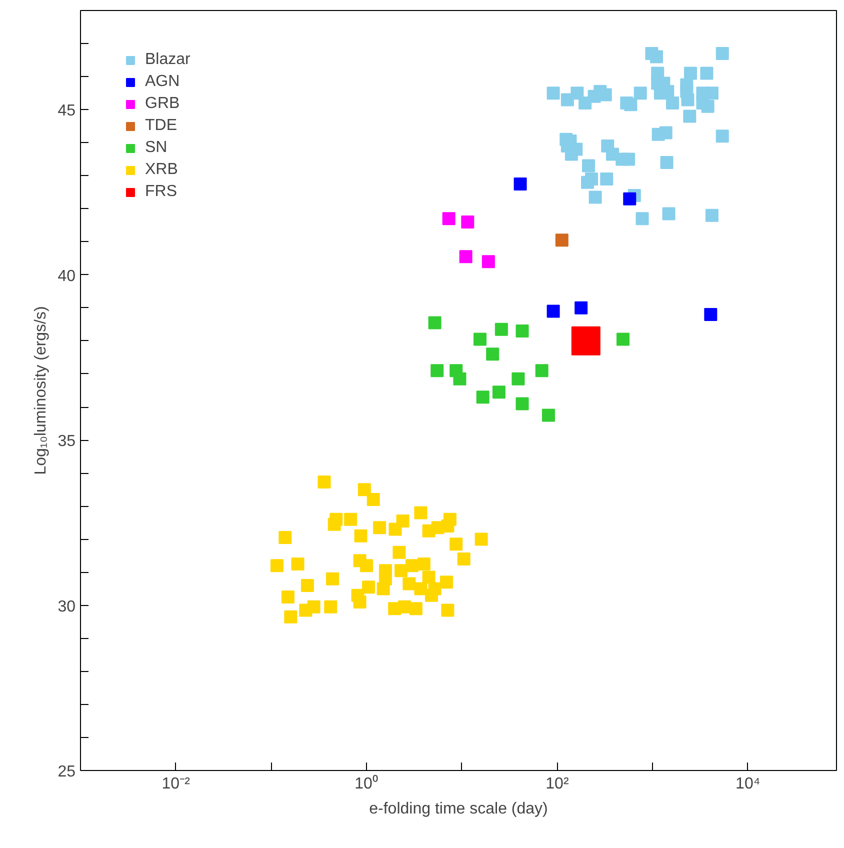  I want to click on x-axis-title: e-folding time scale (day), so click(458, 809).